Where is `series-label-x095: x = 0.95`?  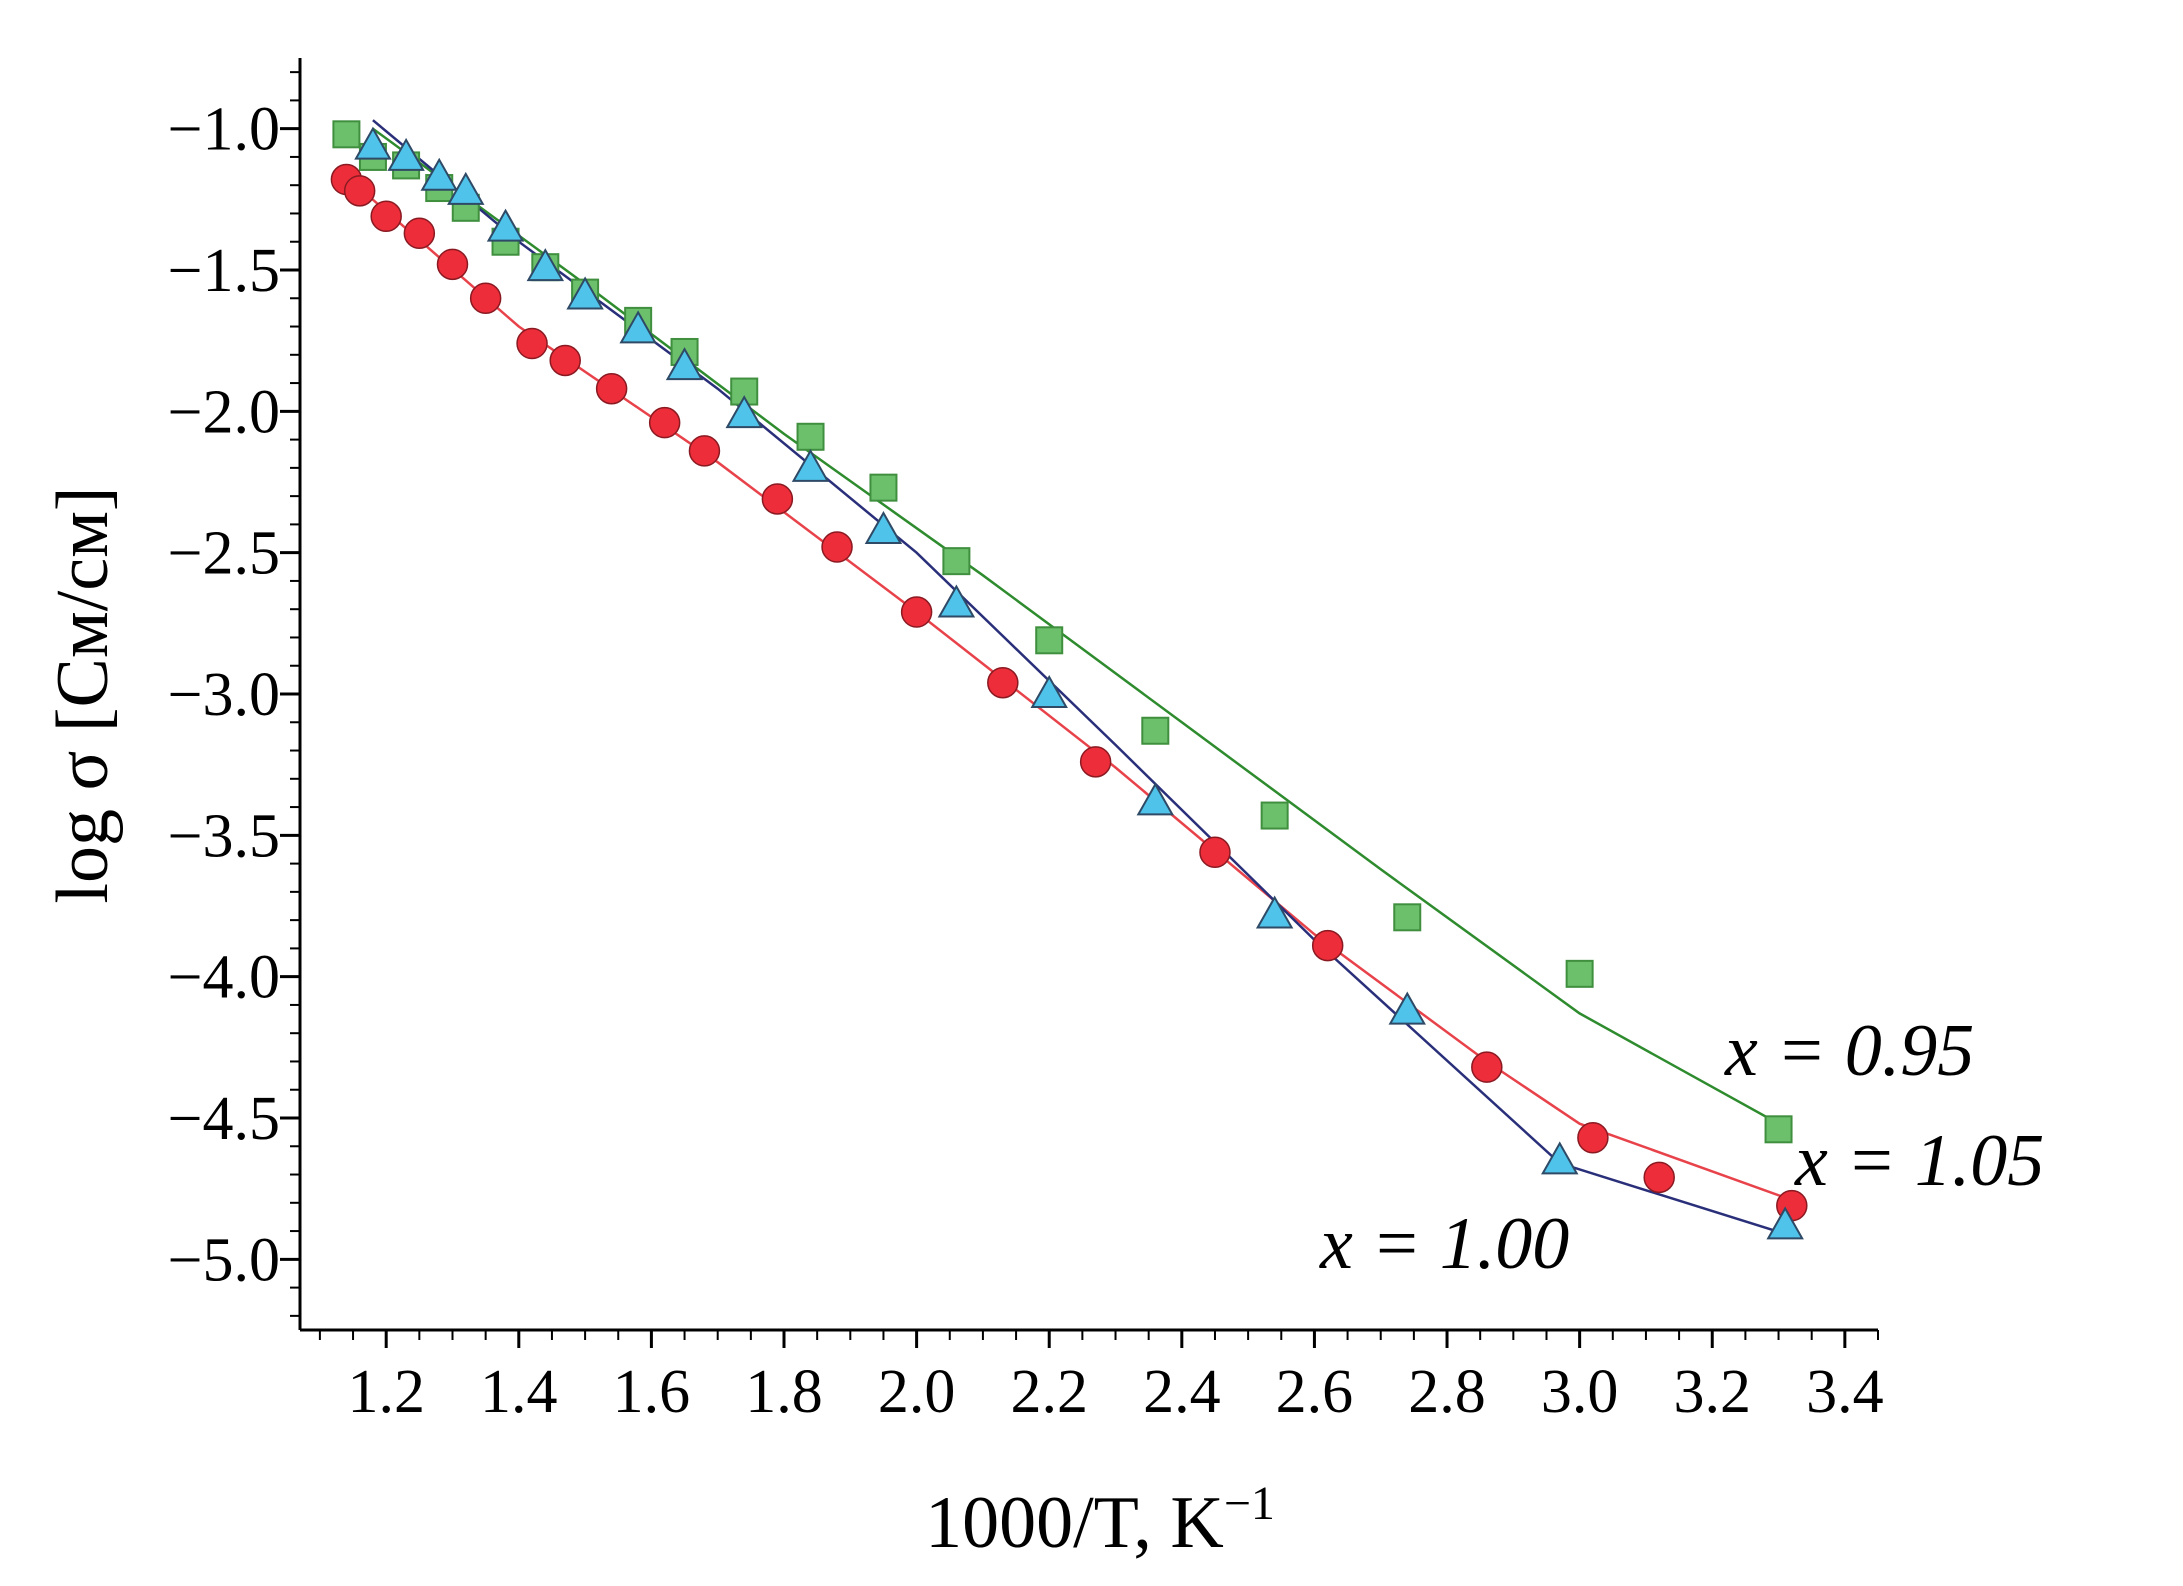
series-label-x095: x = 0.95 is located at coordinates (1849, 1051).